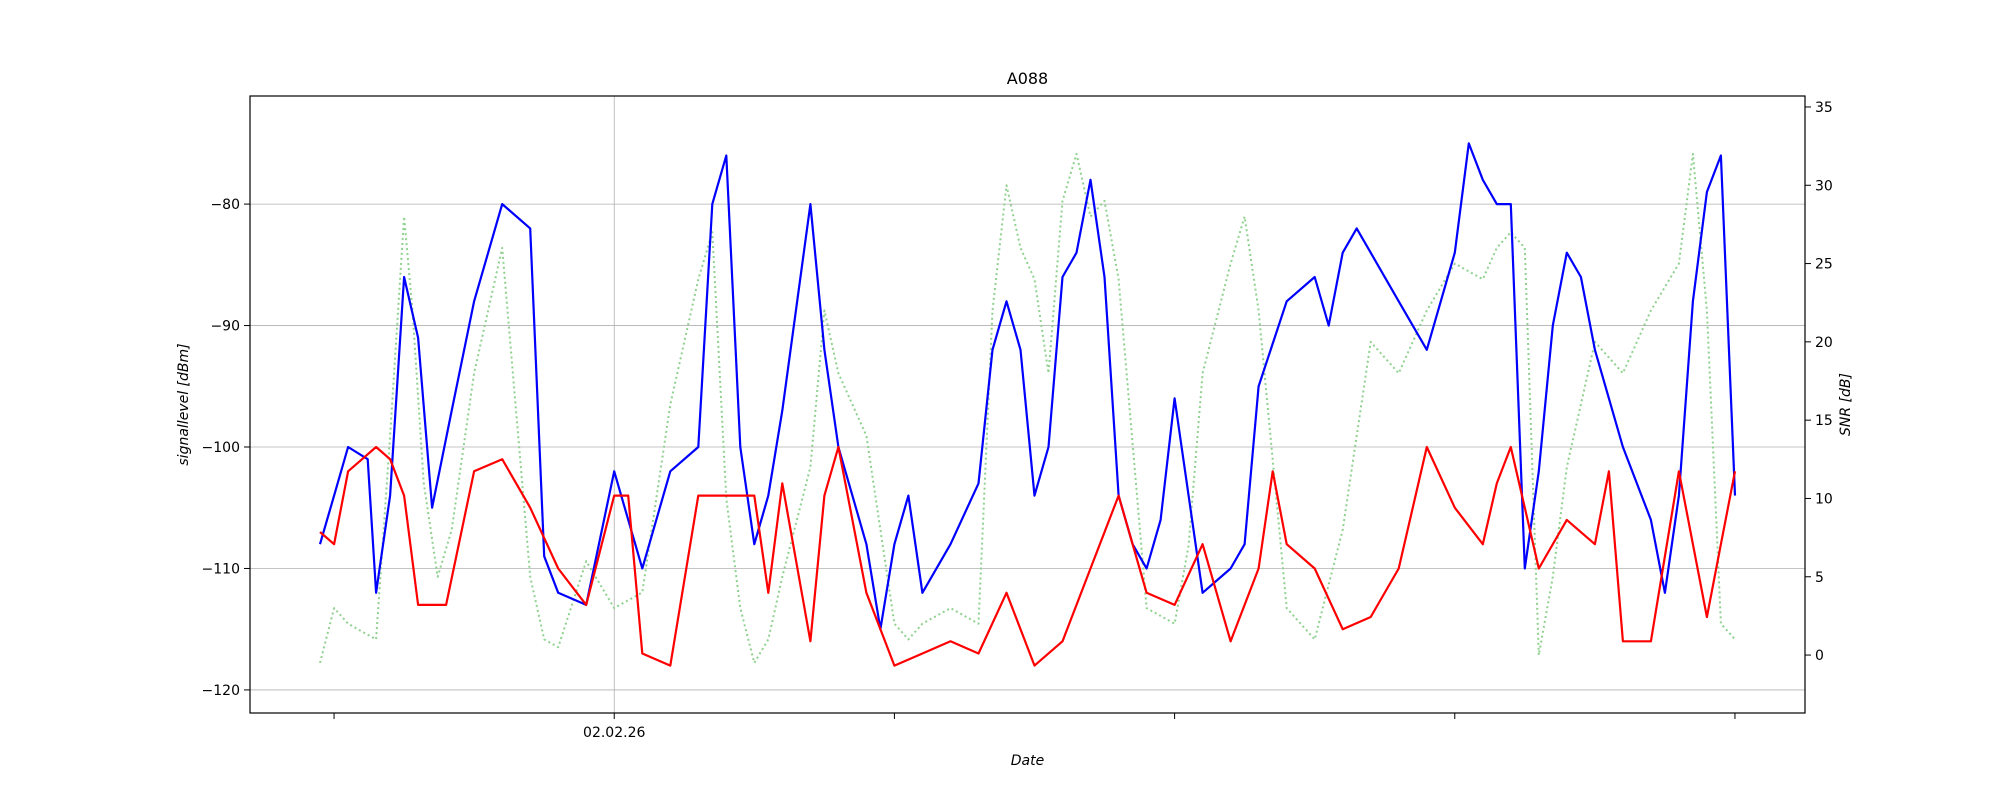 This screenshot has width=2000, height=800. What do you see at coordinates (1824, 186) in the screenshot?
I see `y2-tick-label: 30` at bounding box center [1824, 186].